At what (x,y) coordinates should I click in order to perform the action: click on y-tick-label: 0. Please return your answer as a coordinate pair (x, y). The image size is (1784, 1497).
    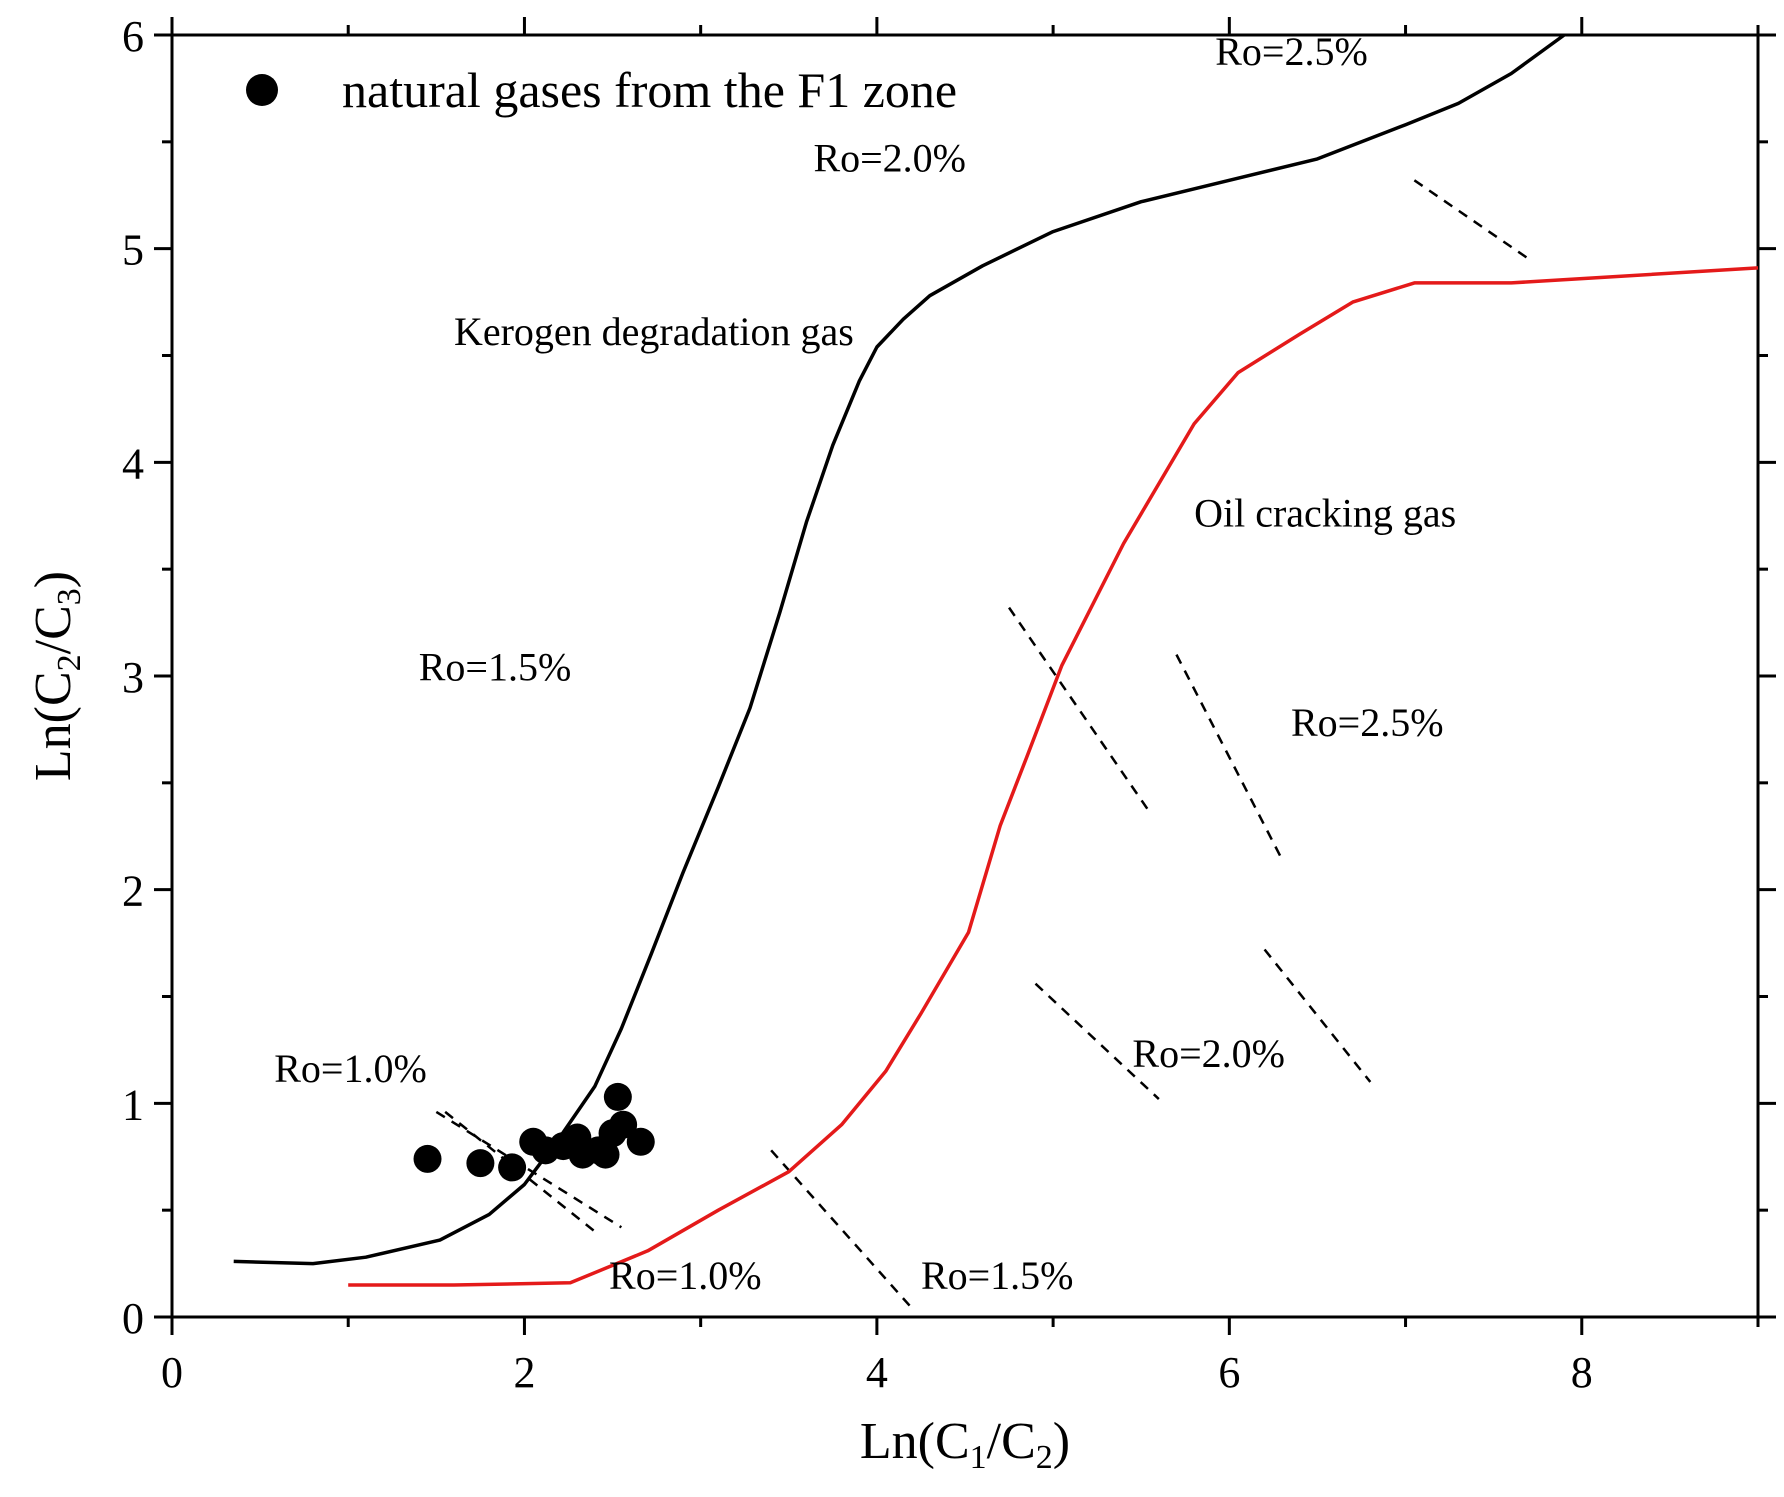
    Looking at the image, I should click on (133, 1318).